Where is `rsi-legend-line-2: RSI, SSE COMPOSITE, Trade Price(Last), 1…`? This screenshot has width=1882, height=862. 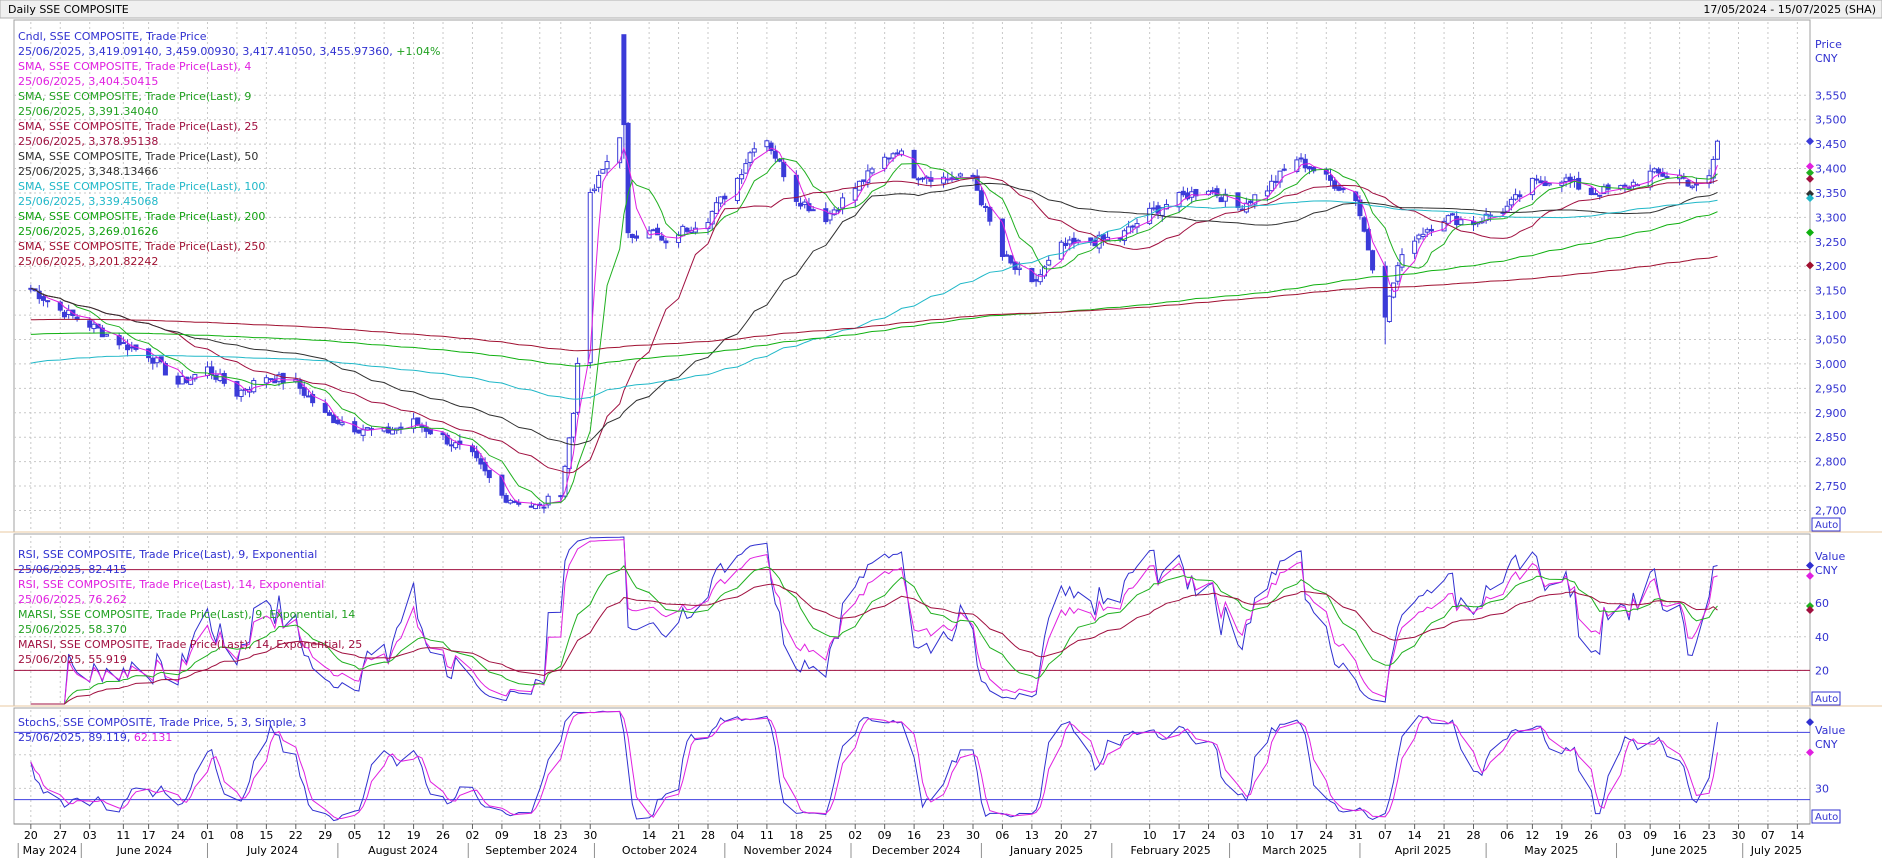 rsi-legend-line-2: RSI, SSE COMPOSITE, Trade Price(Last), 1… is located at coordinates (171, 584).